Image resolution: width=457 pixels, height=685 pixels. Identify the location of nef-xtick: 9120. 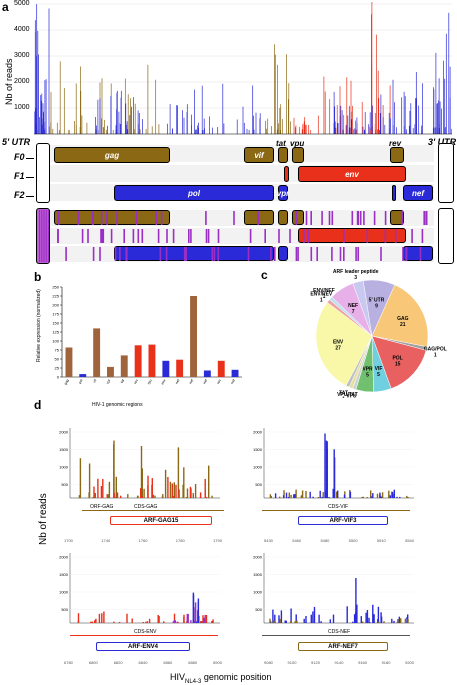
(315, 662).